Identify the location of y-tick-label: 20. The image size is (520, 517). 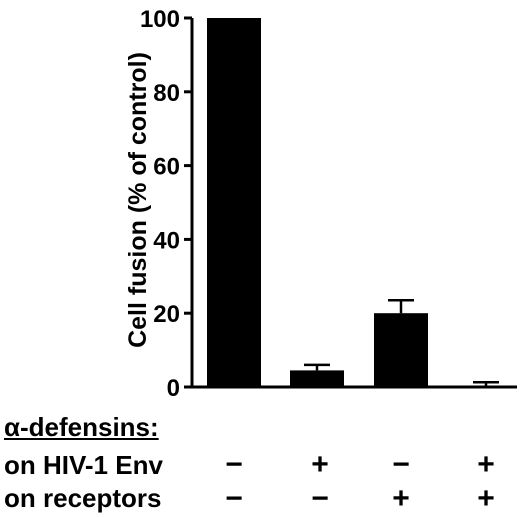
(166, 314).